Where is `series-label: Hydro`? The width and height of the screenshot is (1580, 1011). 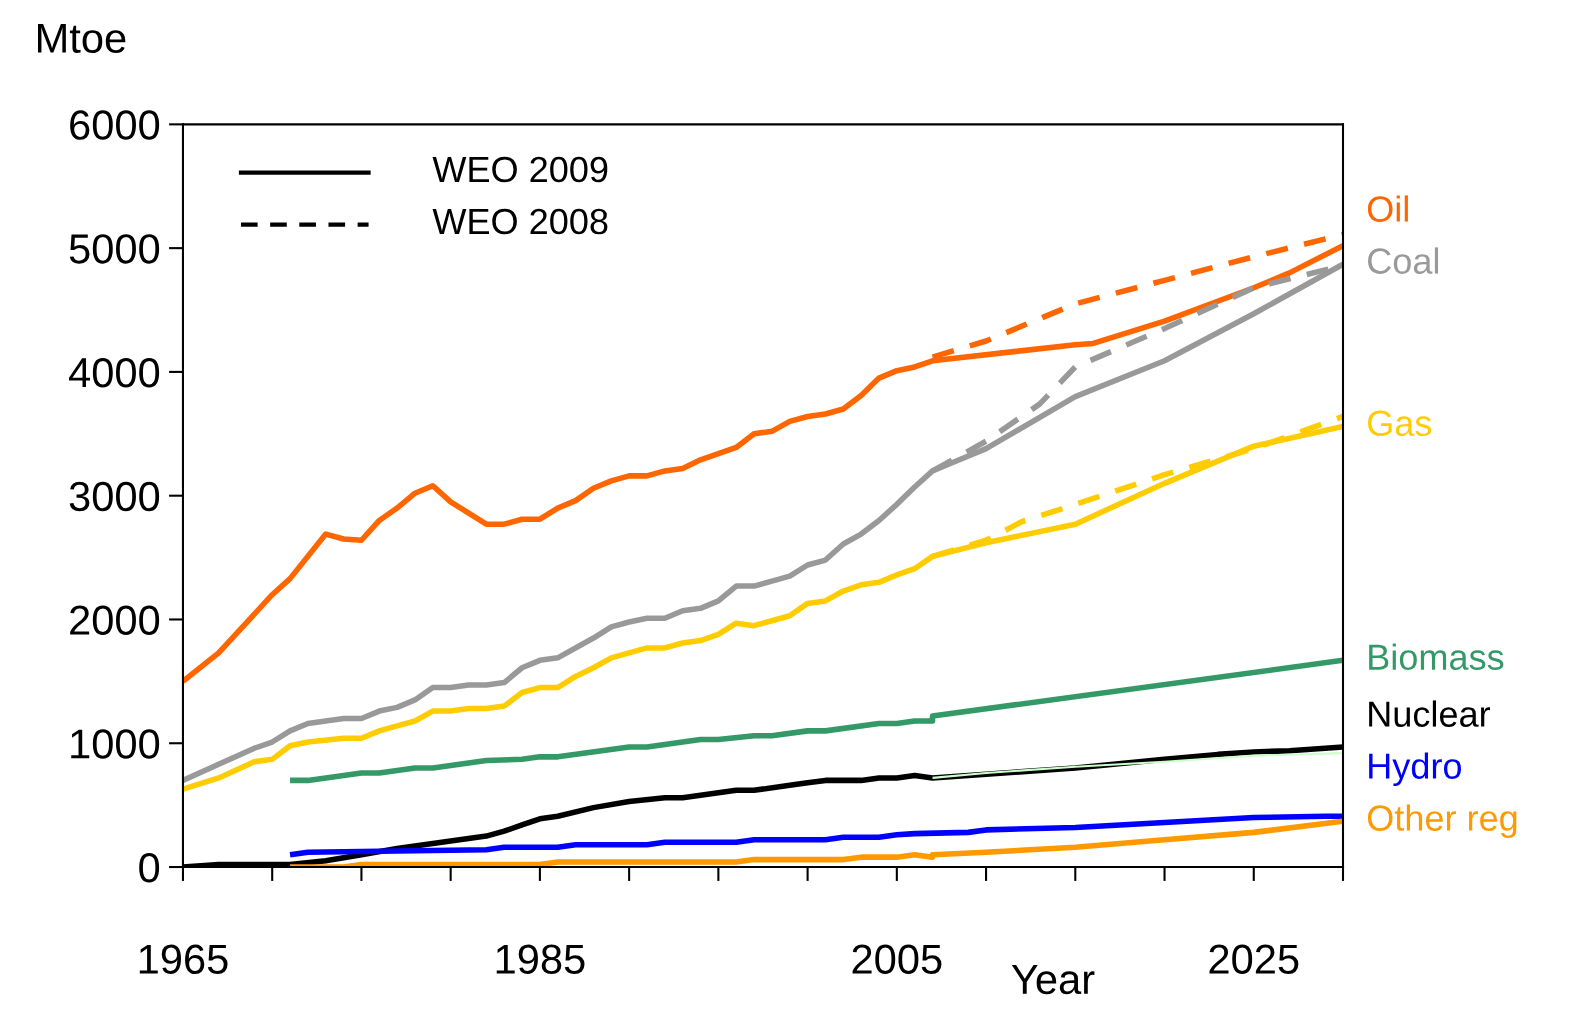
series-label: Hydro is located at coordinates (1415, 769).